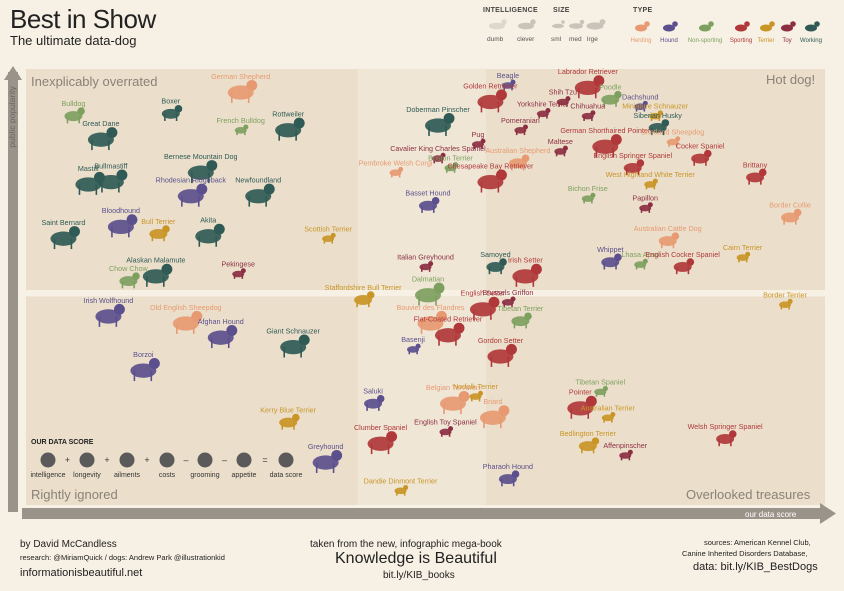 Image resolution: width=844 pixels, height=591 pixels. I want to click on footer-data-link: data: bit.ly/KIB_BestDogs, so click(755, 567).